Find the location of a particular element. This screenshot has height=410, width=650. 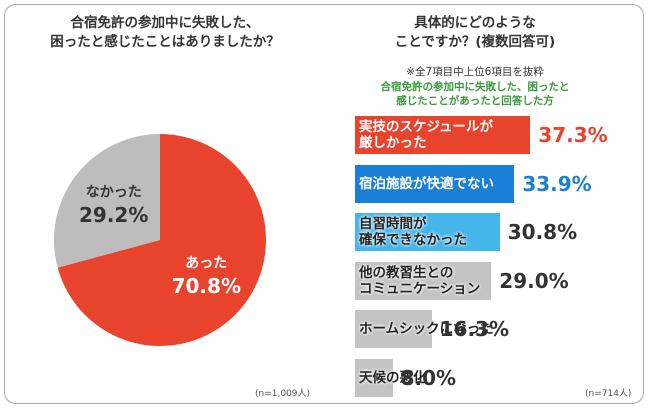

bar-label: 他の教習生との コミュニケーション is located at coordinates (420, 280).